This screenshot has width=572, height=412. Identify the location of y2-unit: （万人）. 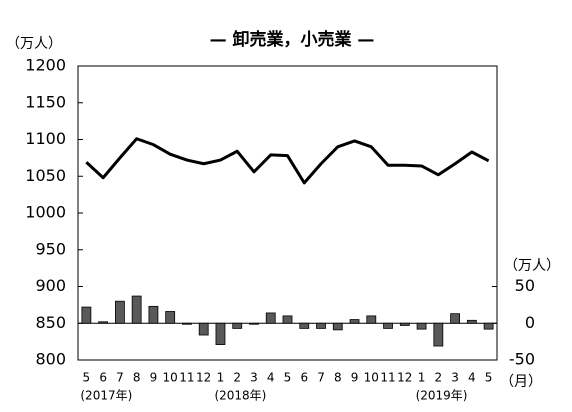
(532, 266).